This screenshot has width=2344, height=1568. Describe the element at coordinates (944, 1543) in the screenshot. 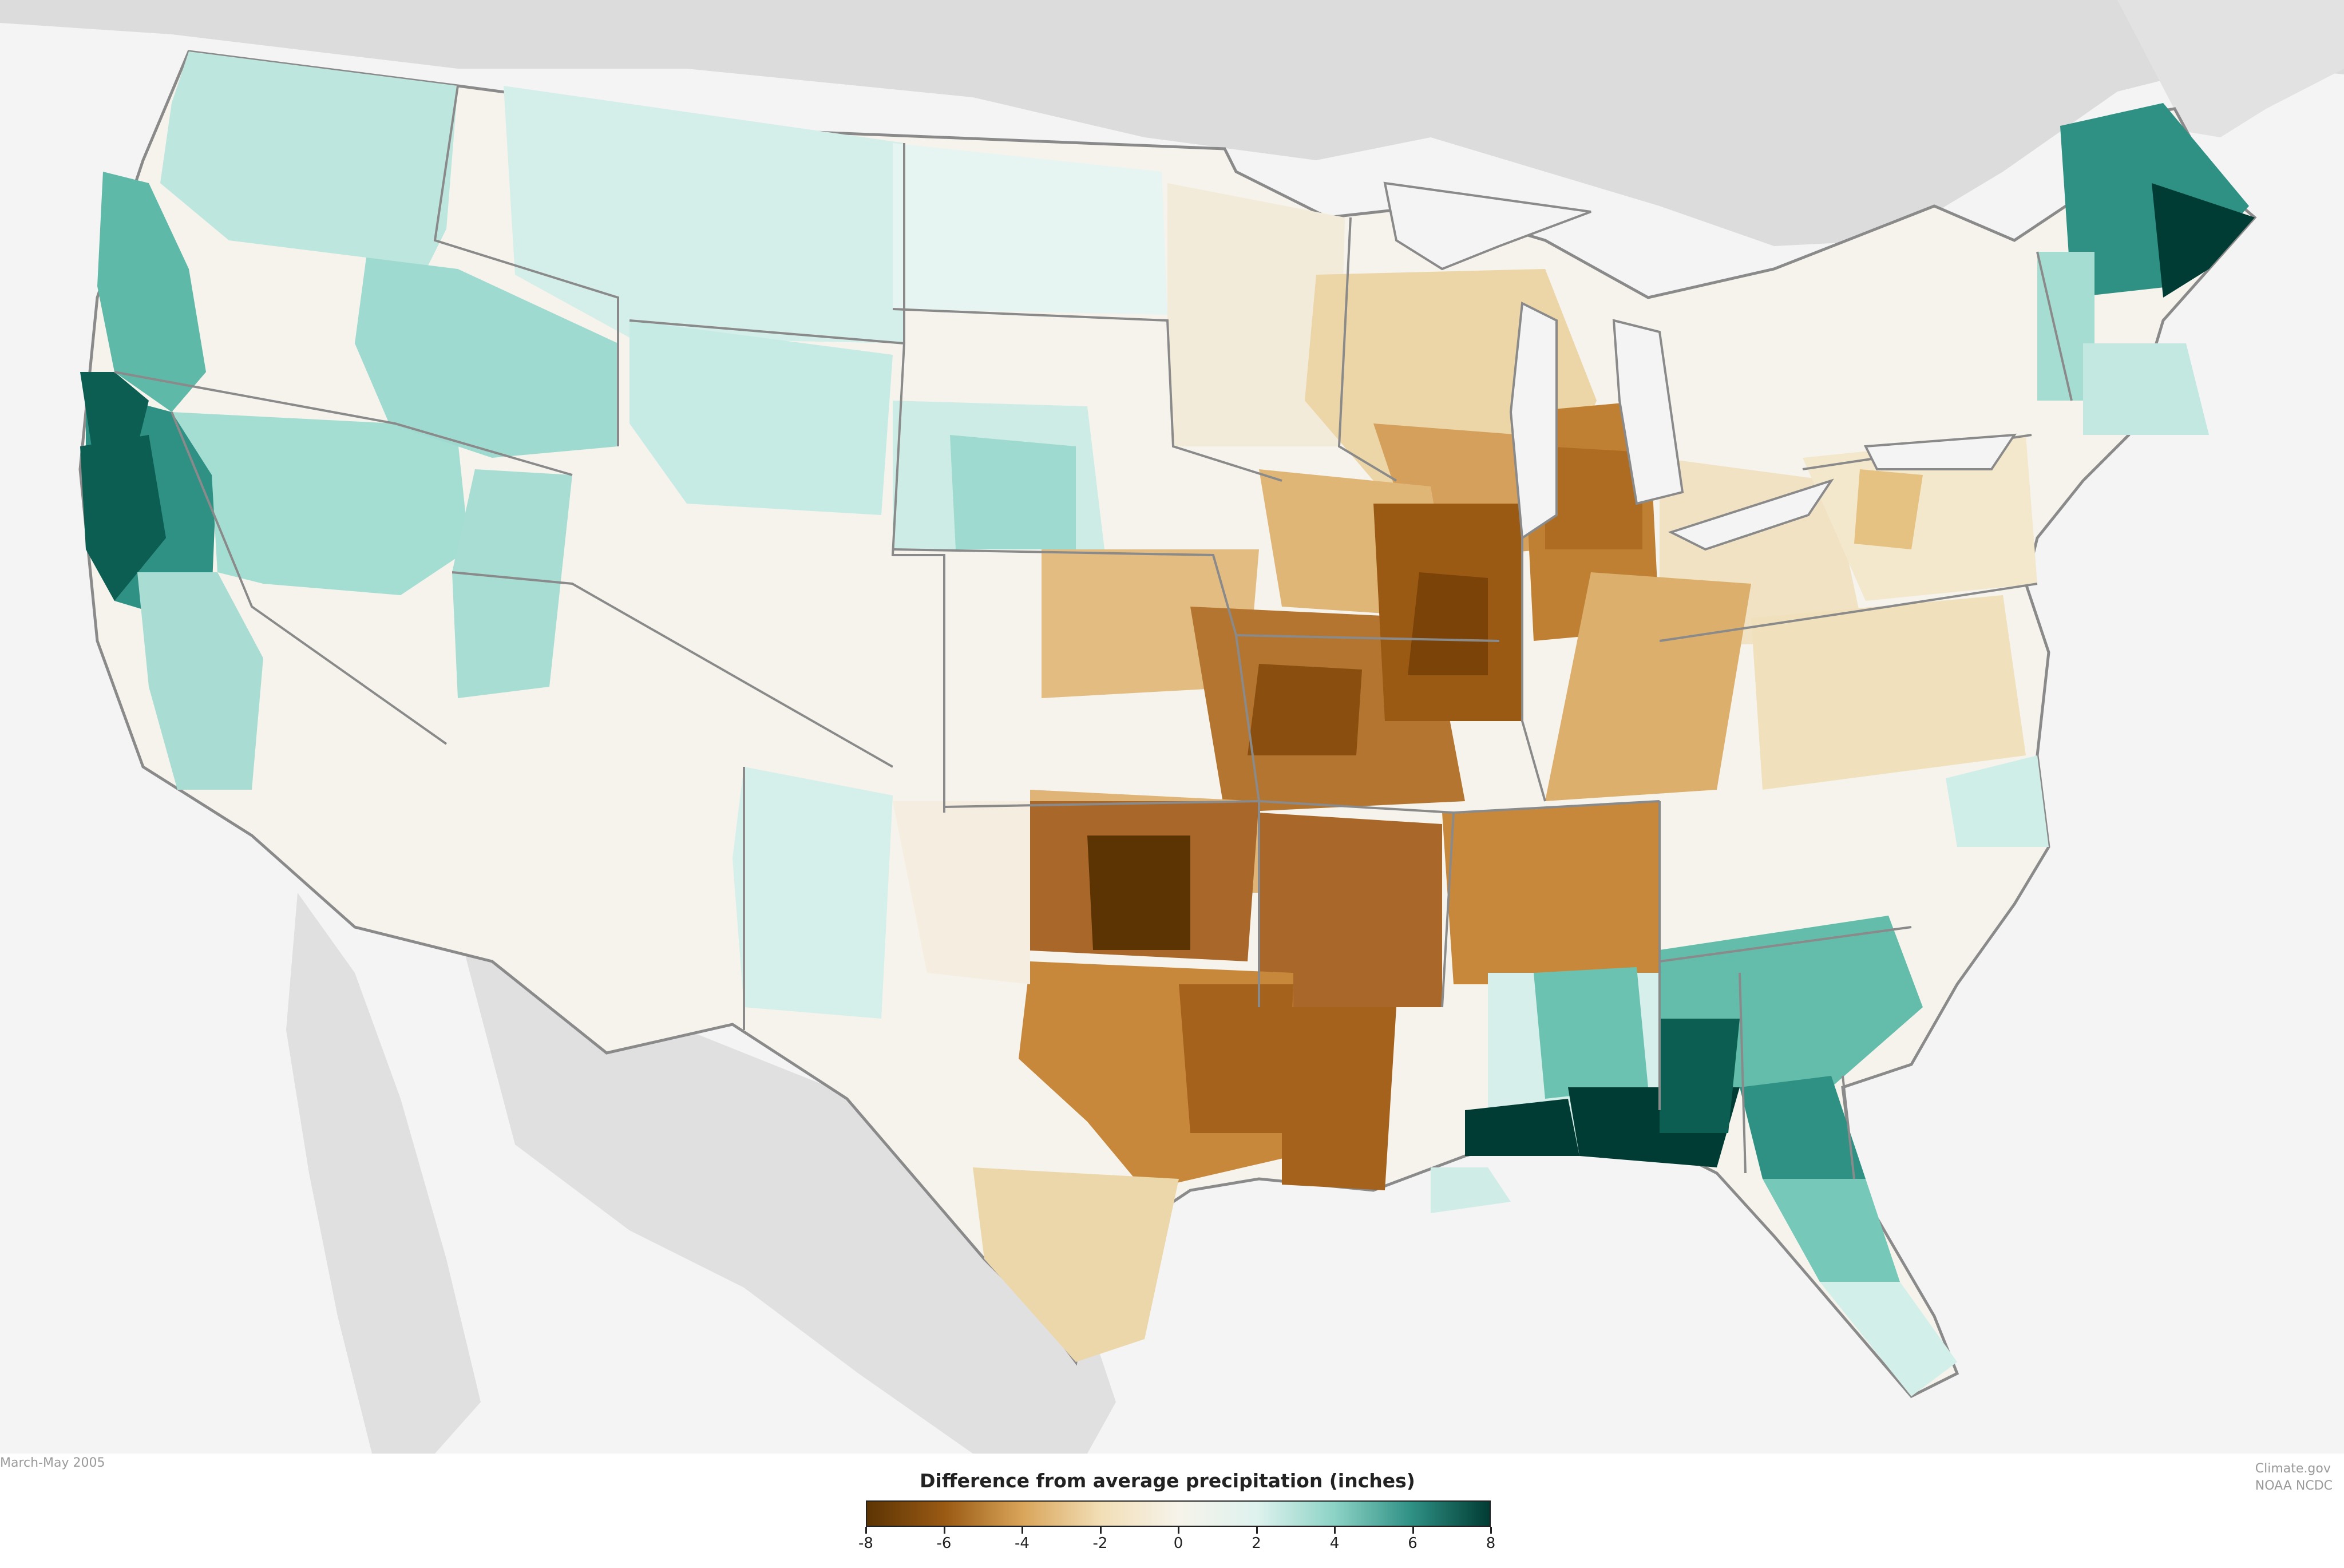

I see `legend-tick-label: -6` at that location.